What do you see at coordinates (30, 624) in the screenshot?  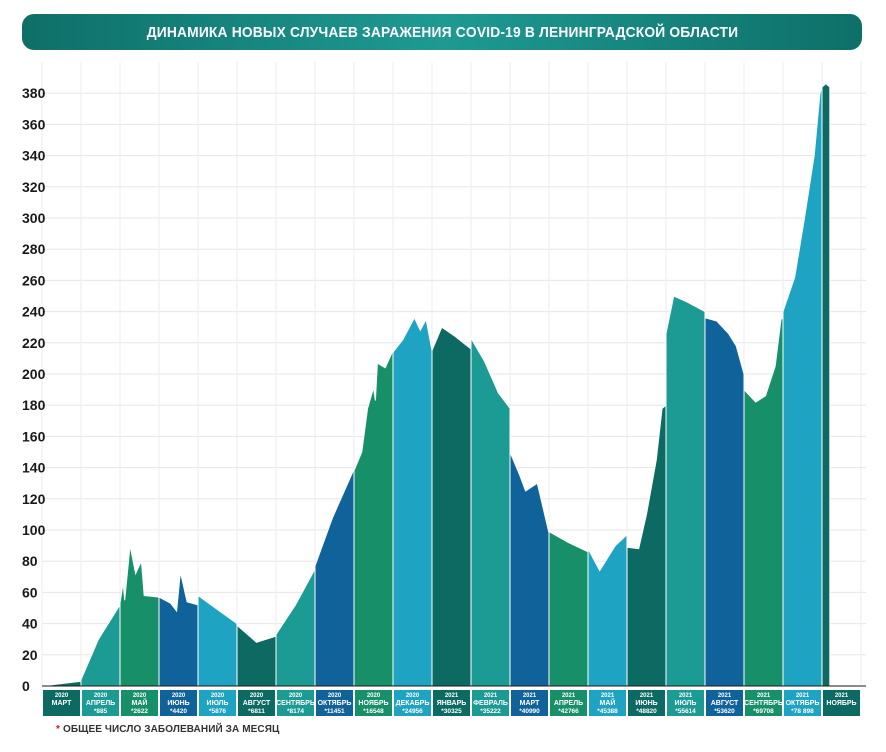 I see `y-tick-label: 40` at bounding box center [30, 624].